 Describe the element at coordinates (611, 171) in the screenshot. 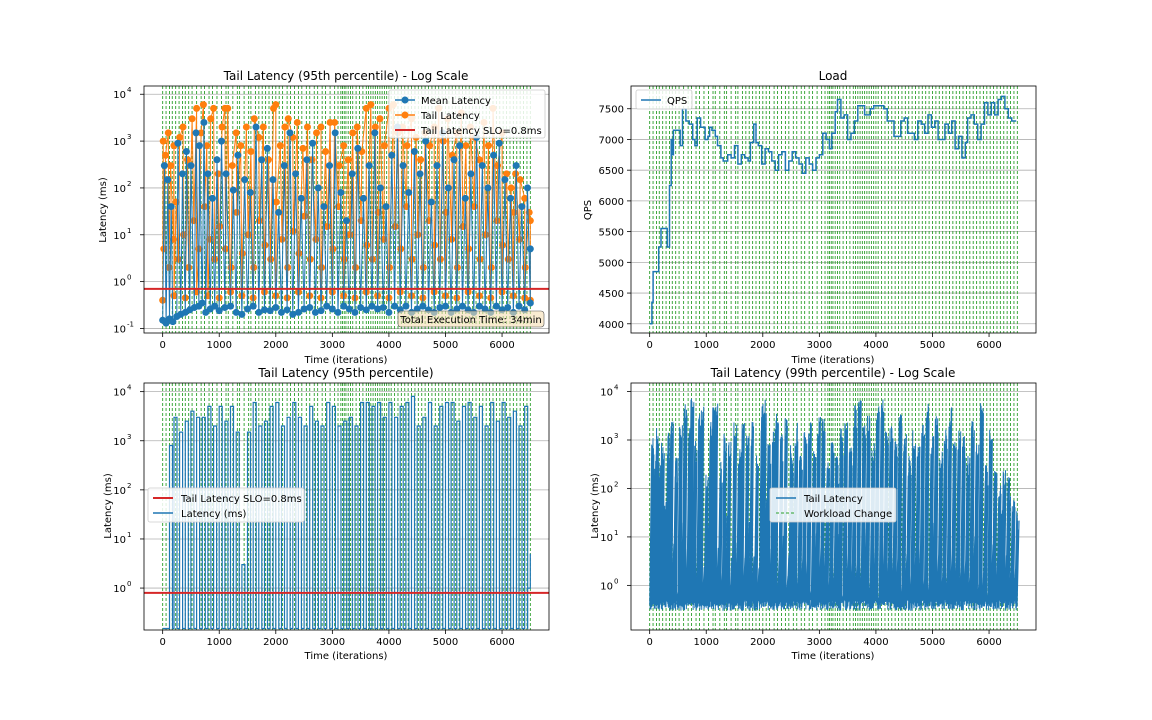

I see `y-tick-label: 6500` at that location.